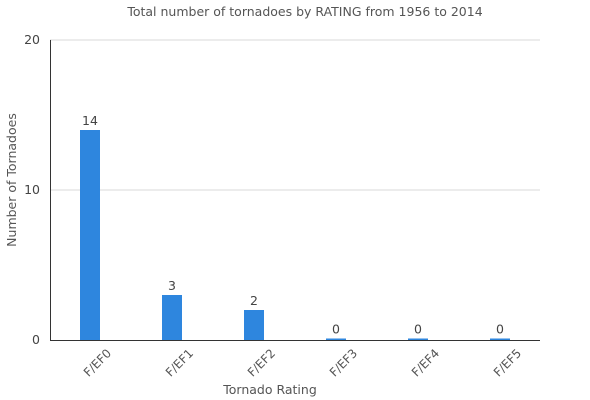  I want to click on y-axis-title: Number of Tornadoes, so click(11, 180).